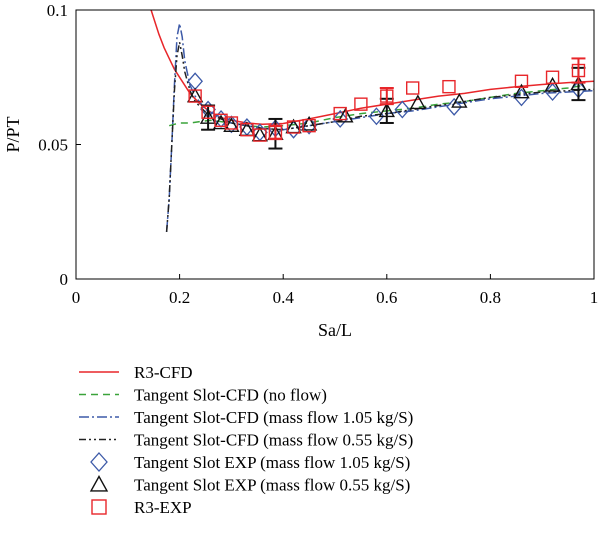 This screenshot has width=600, height=545. What do you see at coordinates (179, 297) in the screenshot?
I see `x-tick-label: 0.2` at bounding box center [179, 297].